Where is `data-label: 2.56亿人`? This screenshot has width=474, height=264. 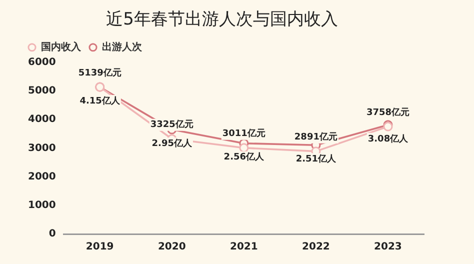 data-label: 2.56亿人 is located at coordinates (245, 157).